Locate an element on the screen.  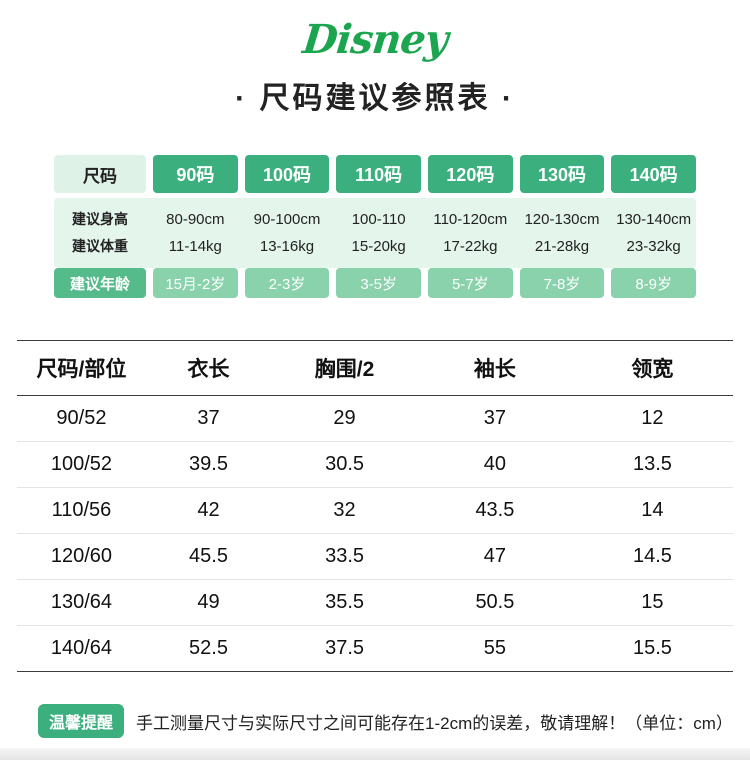
height-label: 建议身高 is located at coordinates (100, 219).